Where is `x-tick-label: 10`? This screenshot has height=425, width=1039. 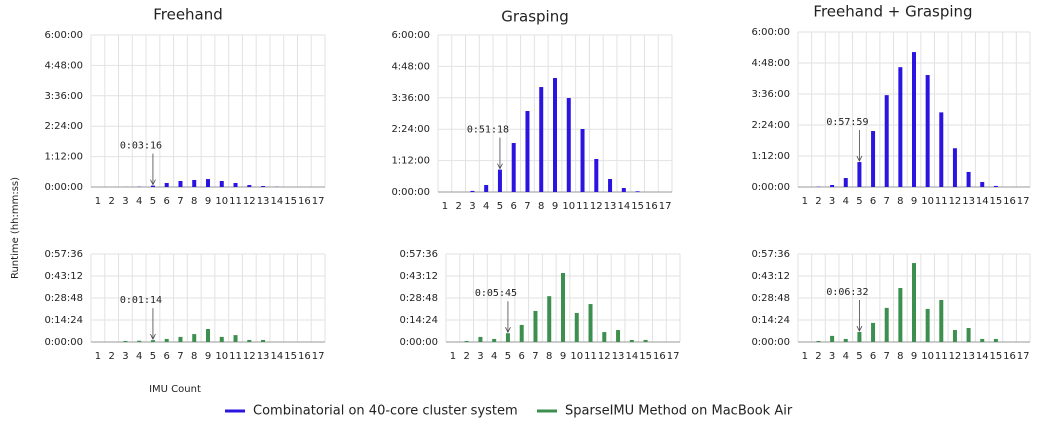
x-tick-label: 10 is located at coordinates (568, 206).